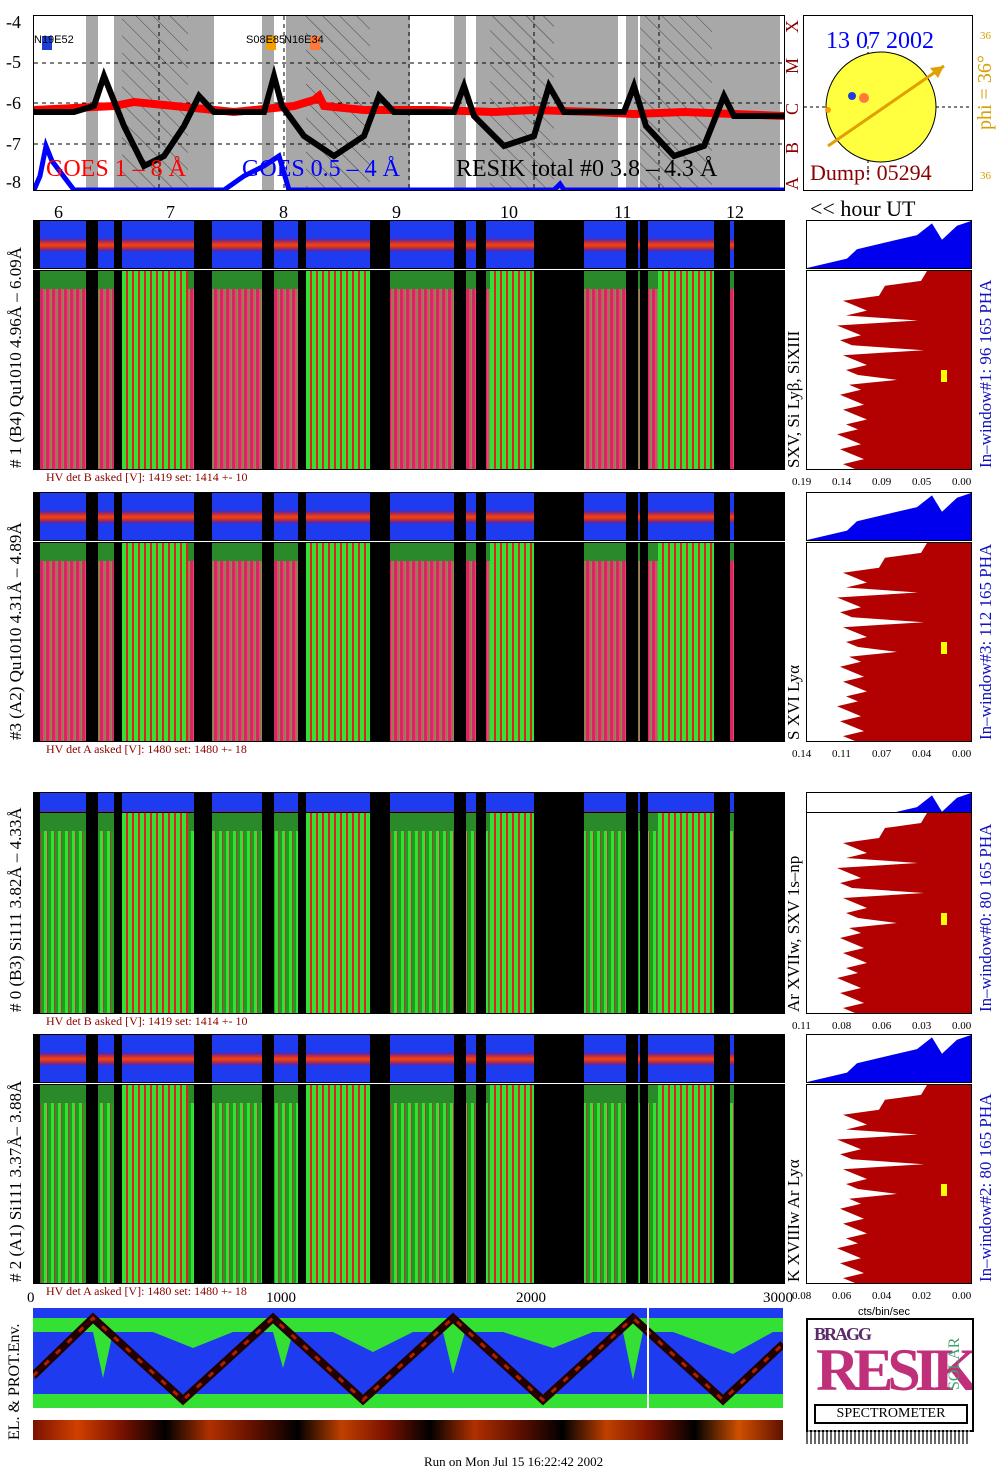 The image size is (1004, 1476). I want to click on resik-curve, so click(409, 117).